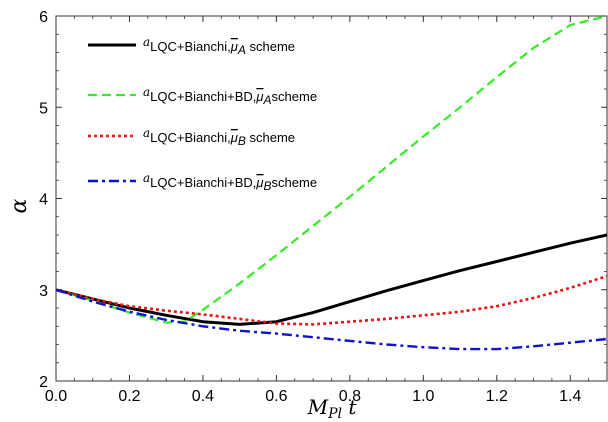  I want to click on legend-label-4: aLQC+Bianchi+BD,μBscheme, so click(230, 182).